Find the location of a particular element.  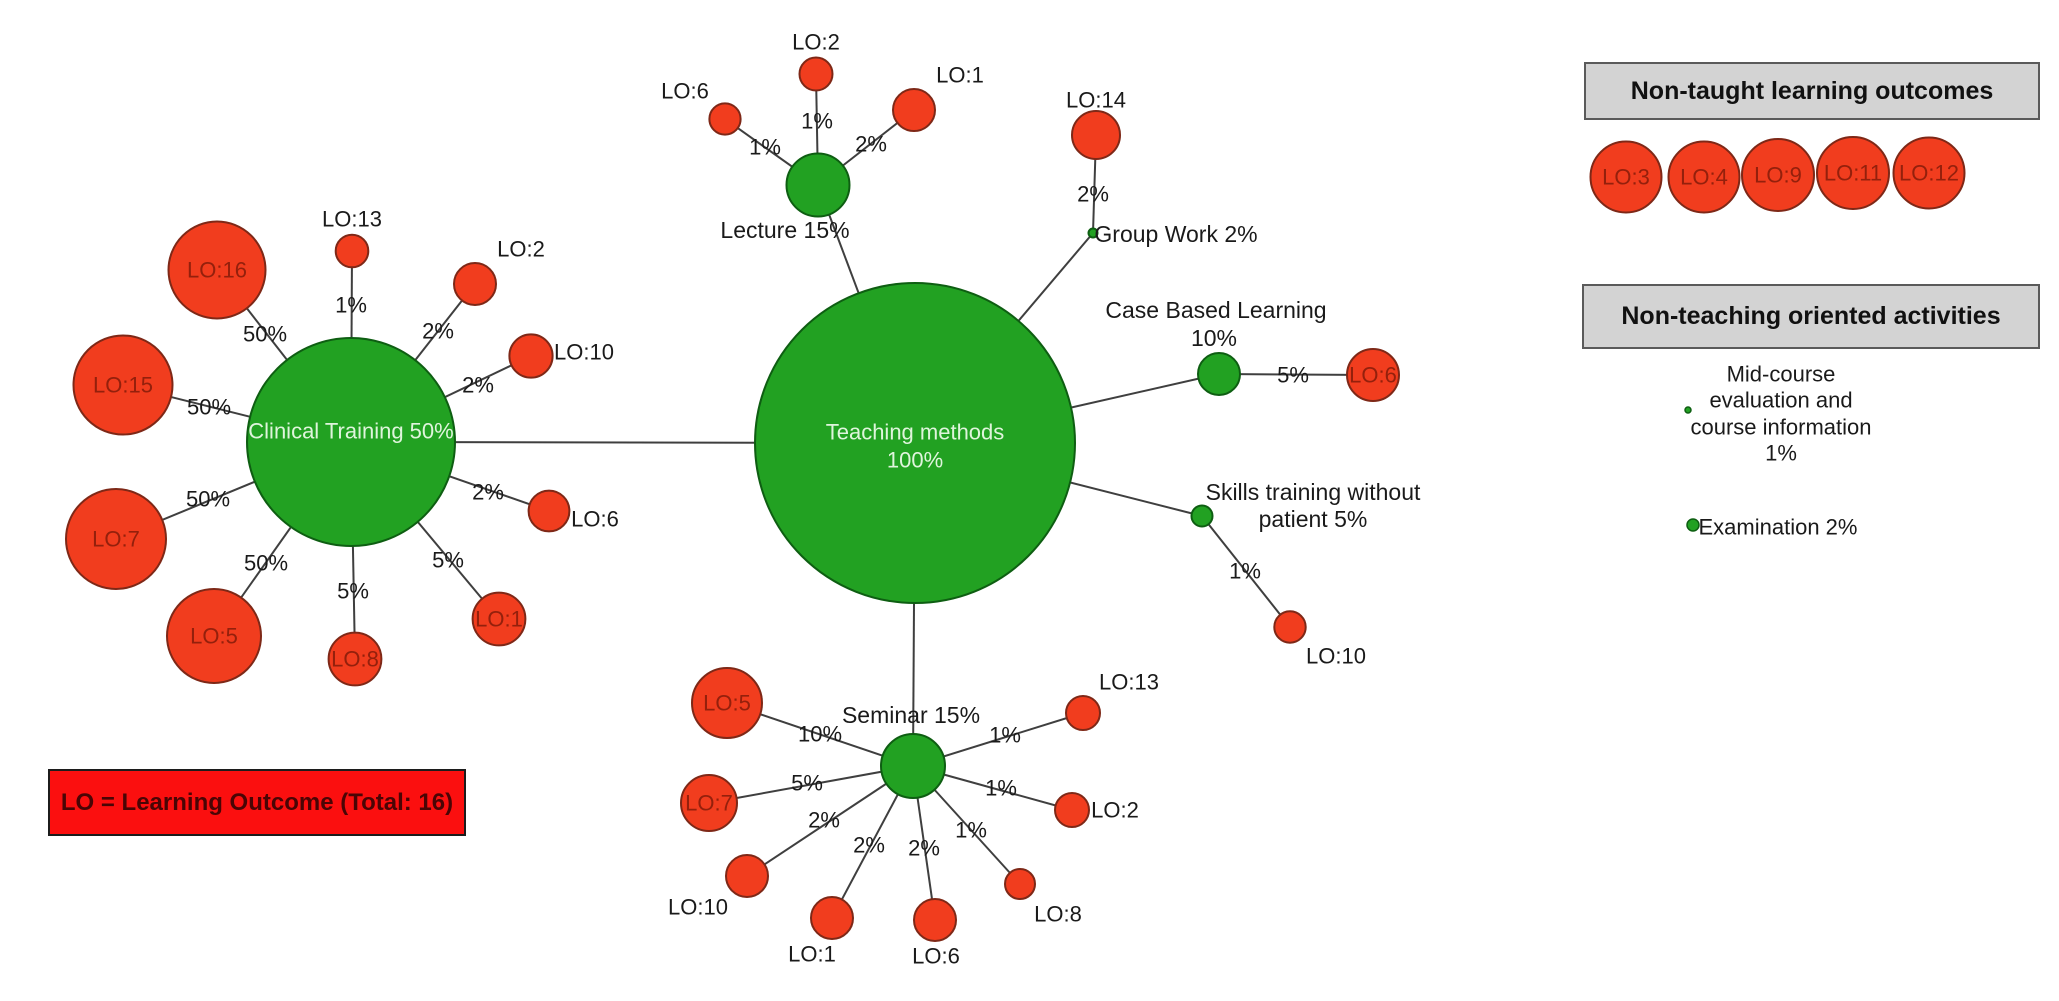

legend-activity-label-midcourse-3: 1% is located at coordinates (1781, 453).